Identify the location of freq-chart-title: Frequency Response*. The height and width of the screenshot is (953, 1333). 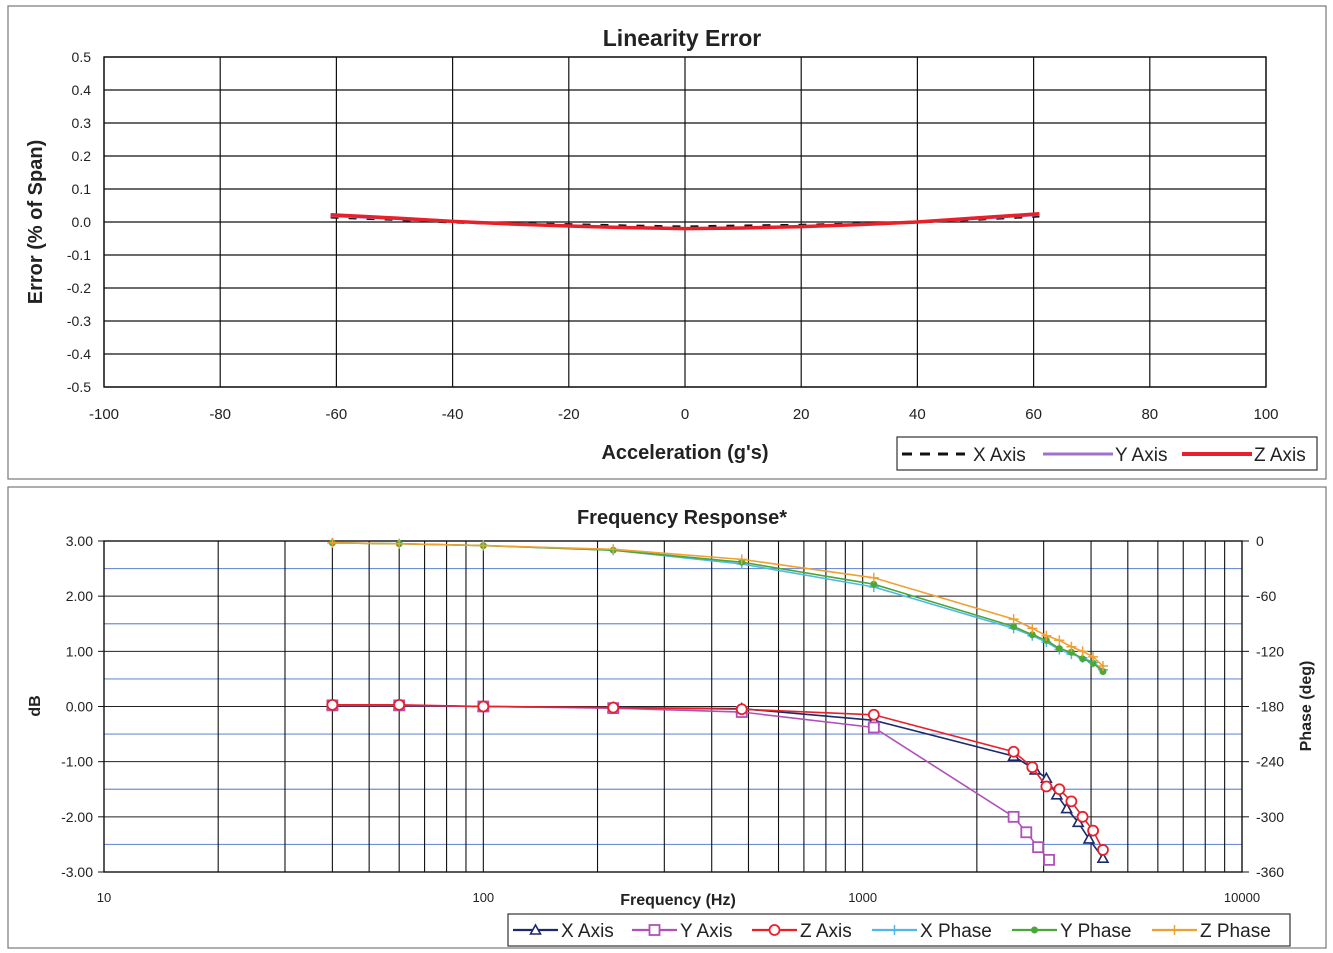
(682, 518).